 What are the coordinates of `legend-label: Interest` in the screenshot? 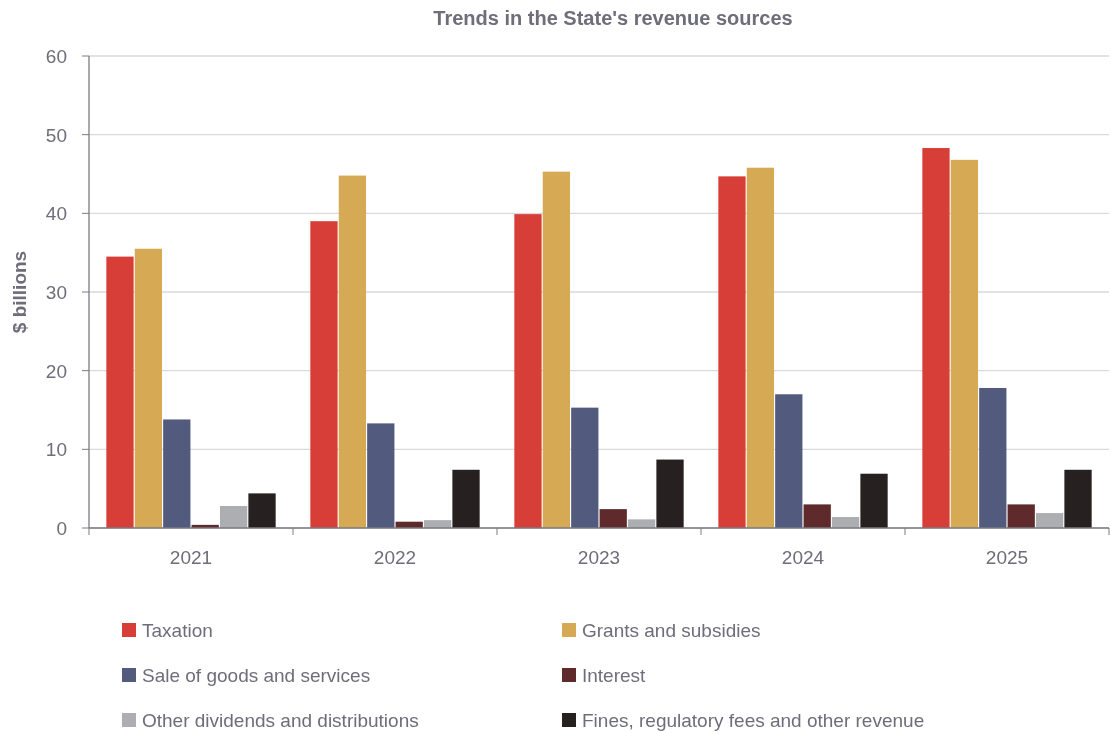 It's located at (614, 675).